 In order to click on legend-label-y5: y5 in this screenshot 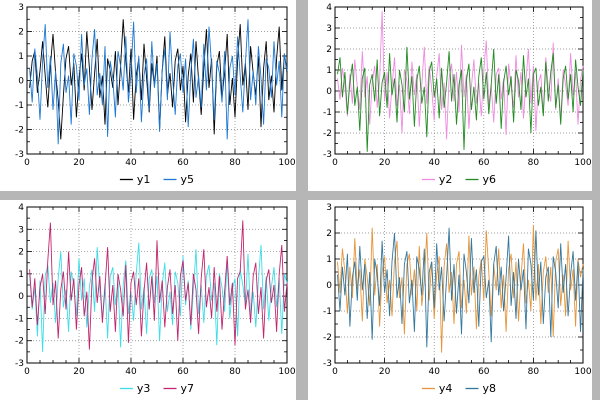, I will do `click(188, 179)`.